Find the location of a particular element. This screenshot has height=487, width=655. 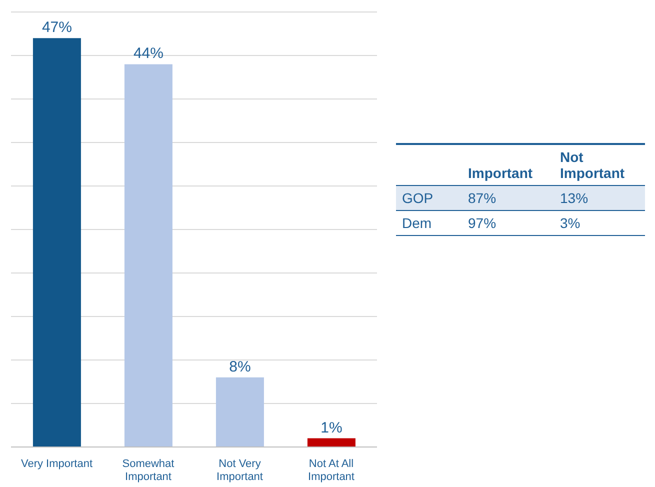

category-label: Dem is located at coordinates (417, 223).